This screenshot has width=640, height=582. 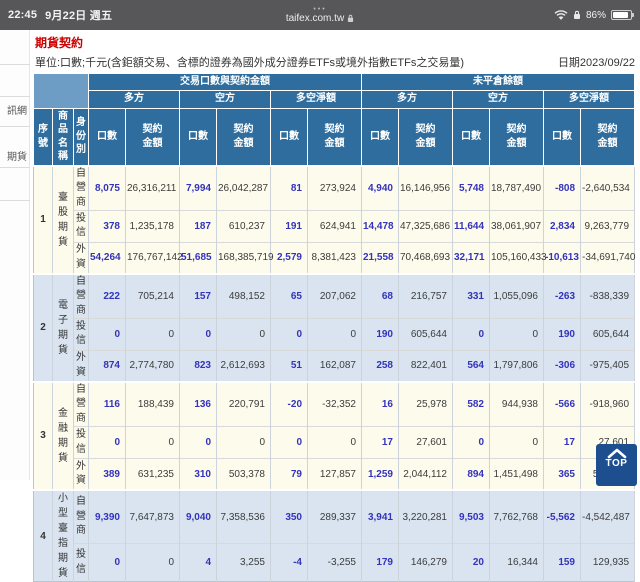 I want to click on seq-cell: 2, so click(x=43, y=327).